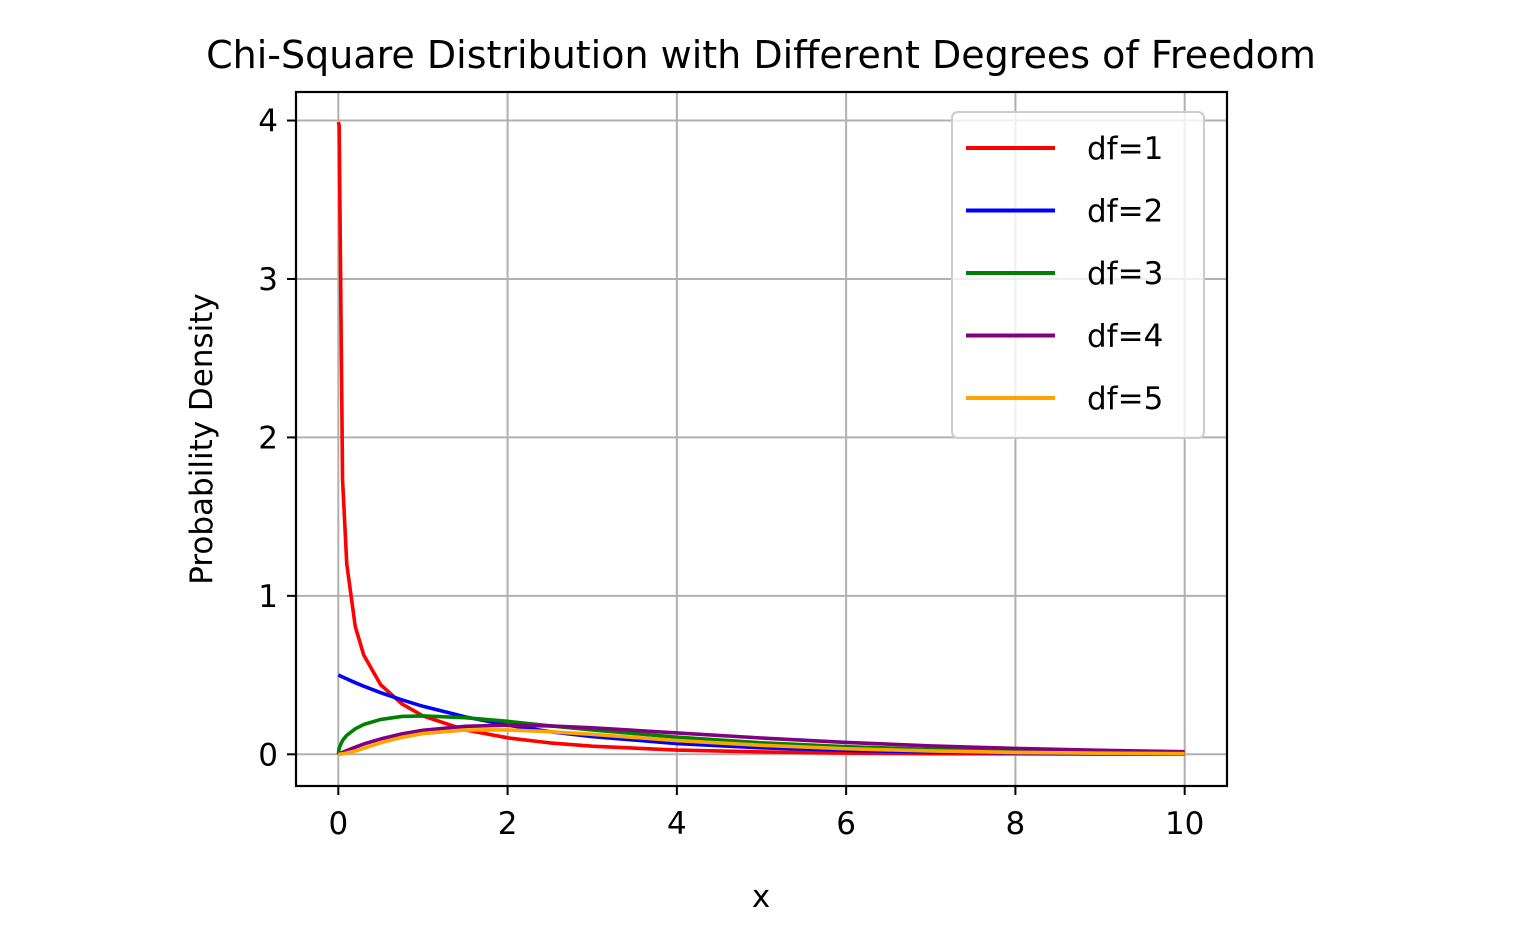 The image size is (1522, 945). Describe the element at coordinates (761, 897) in the screenshot. I see `x-axis-label: x` at that location.